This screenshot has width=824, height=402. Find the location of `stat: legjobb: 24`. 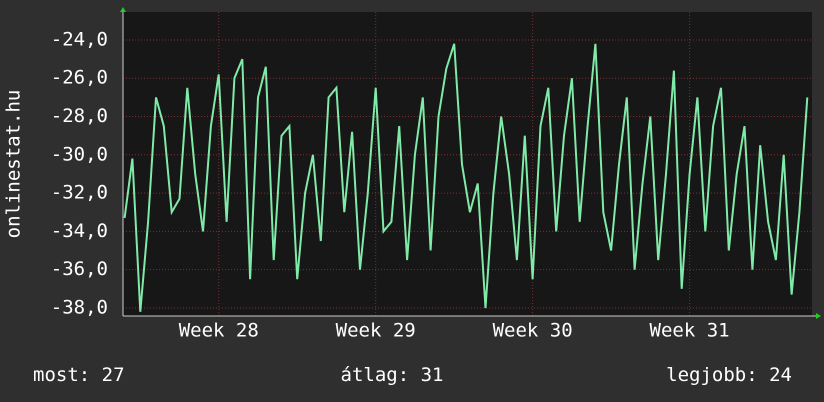

stat: legjobb: 24 is located at coordinates (729, 375).